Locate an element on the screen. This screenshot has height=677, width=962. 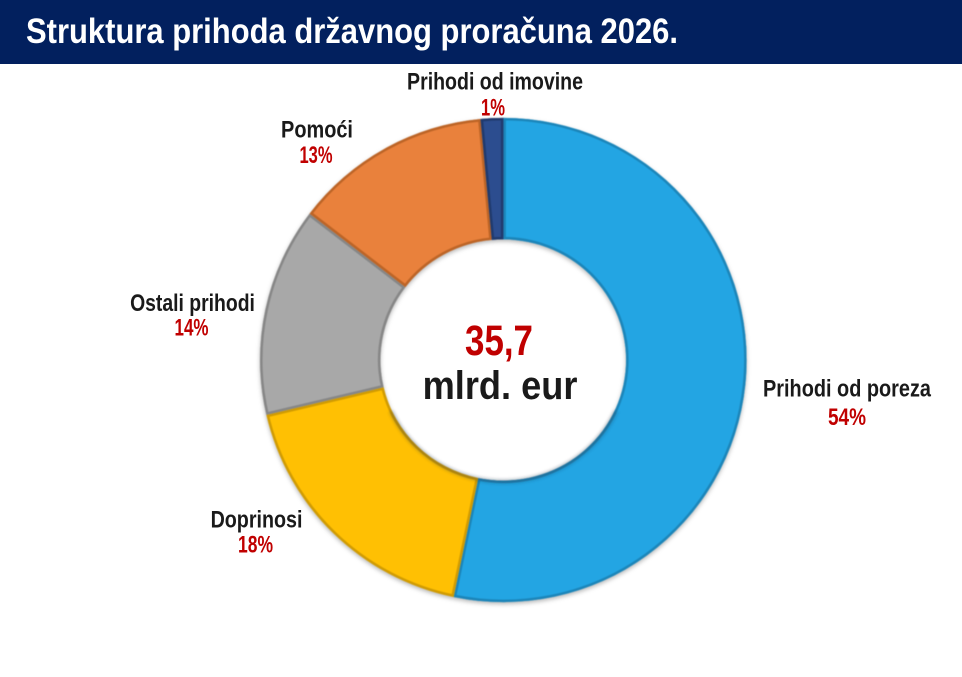
svg-text: 18% is located at coordinates (255, 545).